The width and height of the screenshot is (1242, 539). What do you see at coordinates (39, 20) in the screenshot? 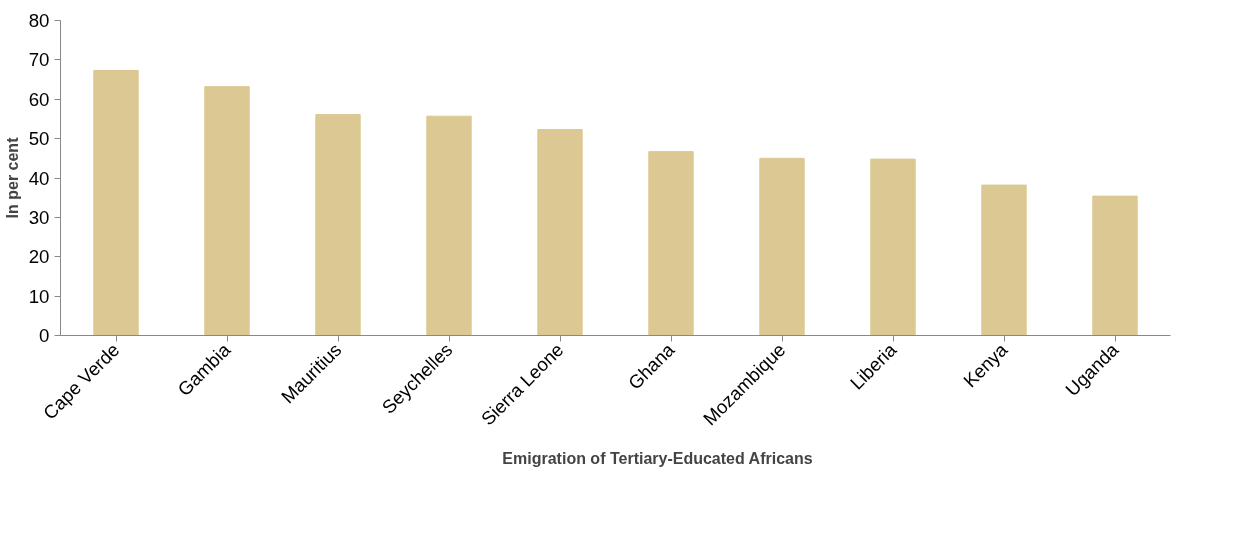
I see `y-tick-label: 80` at bounding box center [39, 20].